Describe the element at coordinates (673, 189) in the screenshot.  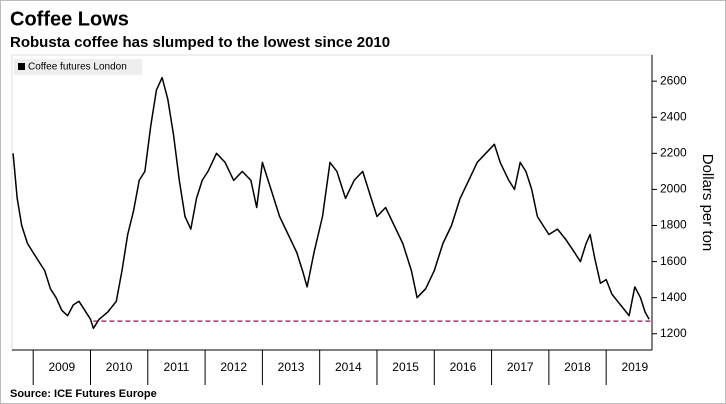
I see `y-tick-label: 2000` at that location.